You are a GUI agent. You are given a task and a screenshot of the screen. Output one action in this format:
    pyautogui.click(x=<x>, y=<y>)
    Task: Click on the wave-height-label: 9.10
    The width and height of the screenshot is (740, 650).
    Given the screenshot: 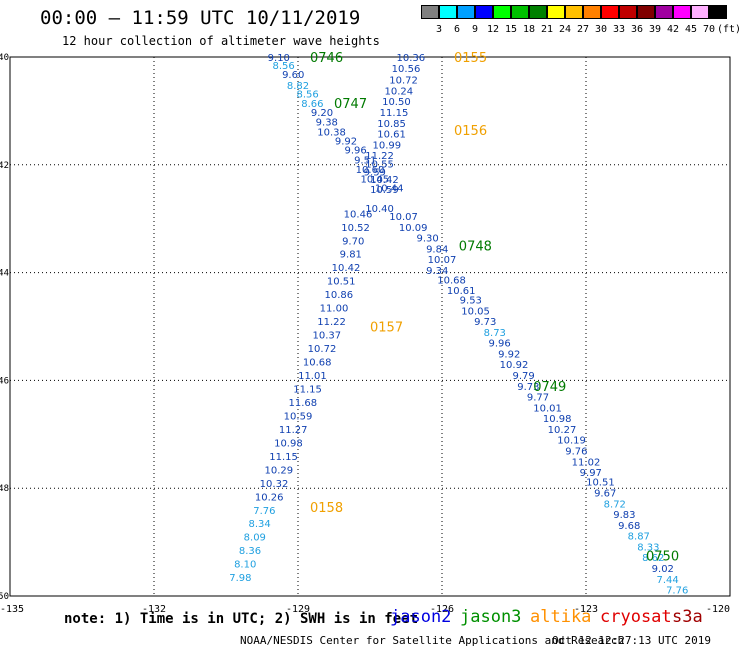 What is the action you would take?
    pyautogui.click(x=279, y=58)
    